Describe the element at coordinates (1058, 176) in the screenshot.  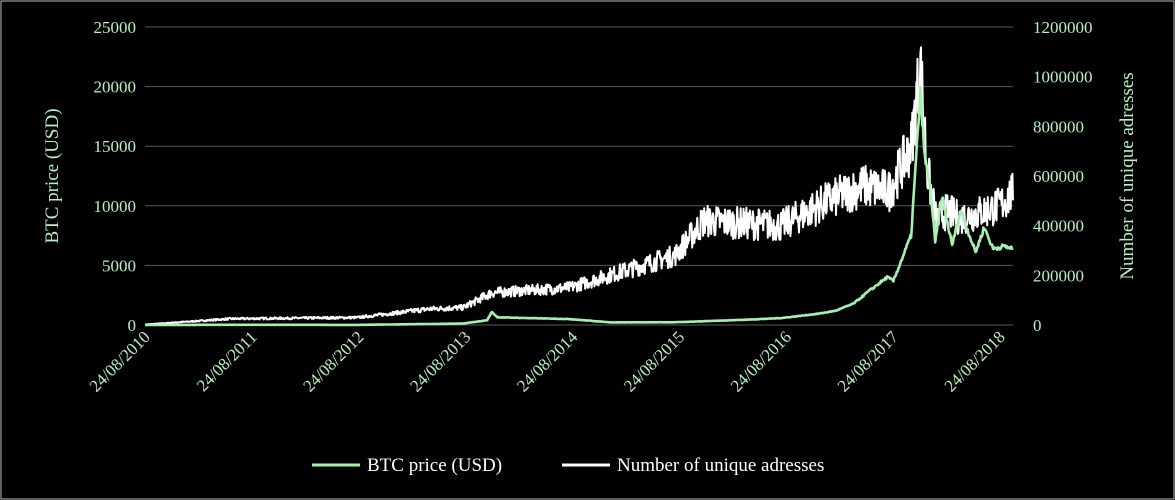
I see `y-right-tick-label: 600000` at that location.